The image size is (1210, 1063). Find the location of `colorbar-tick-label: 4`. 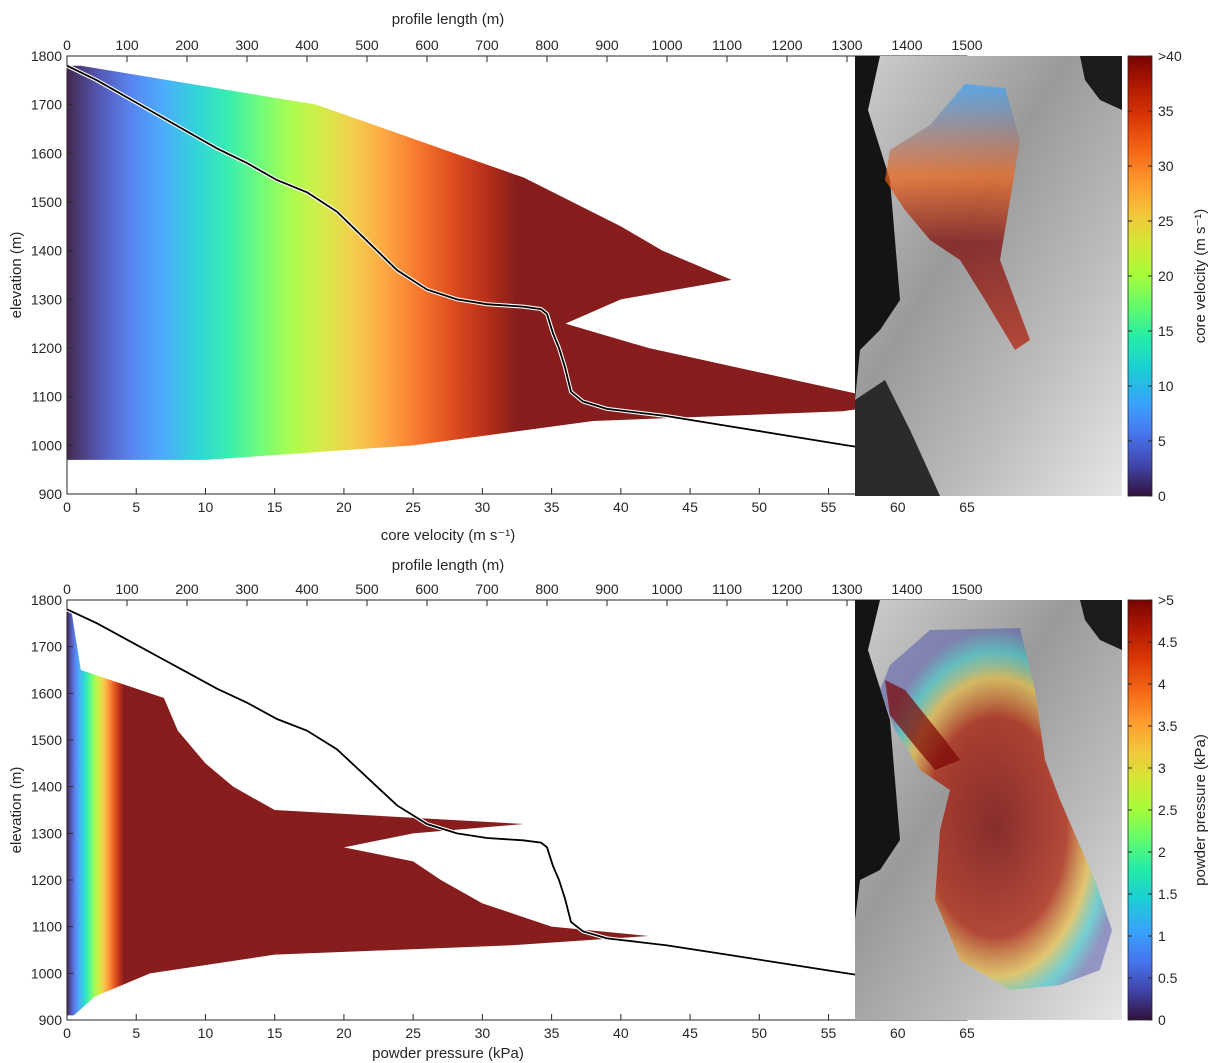

colorbar-tick-label: 4 is located at coordinates (1162, 684).